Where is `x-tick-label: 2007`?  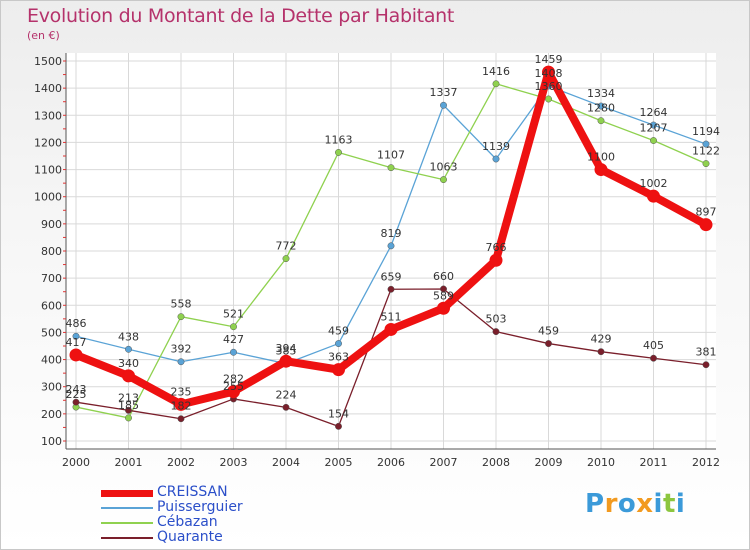 x-tick-label: 2007 is located at coordinates (444, 462).